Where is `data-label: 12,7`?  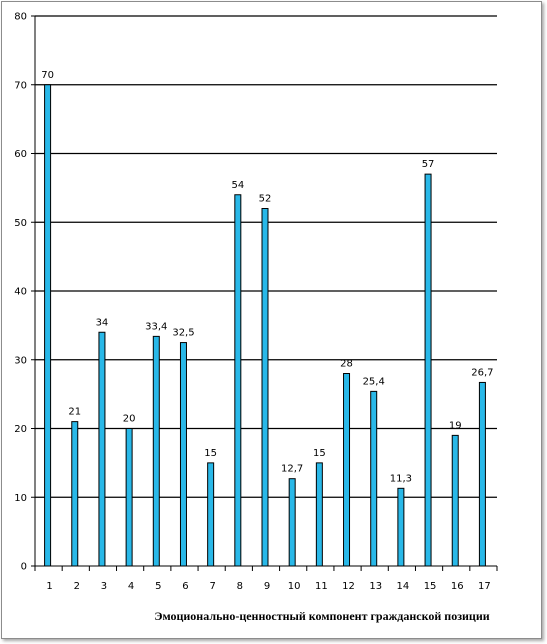 data-label: 12,7 is located at coordinates (292, 469).